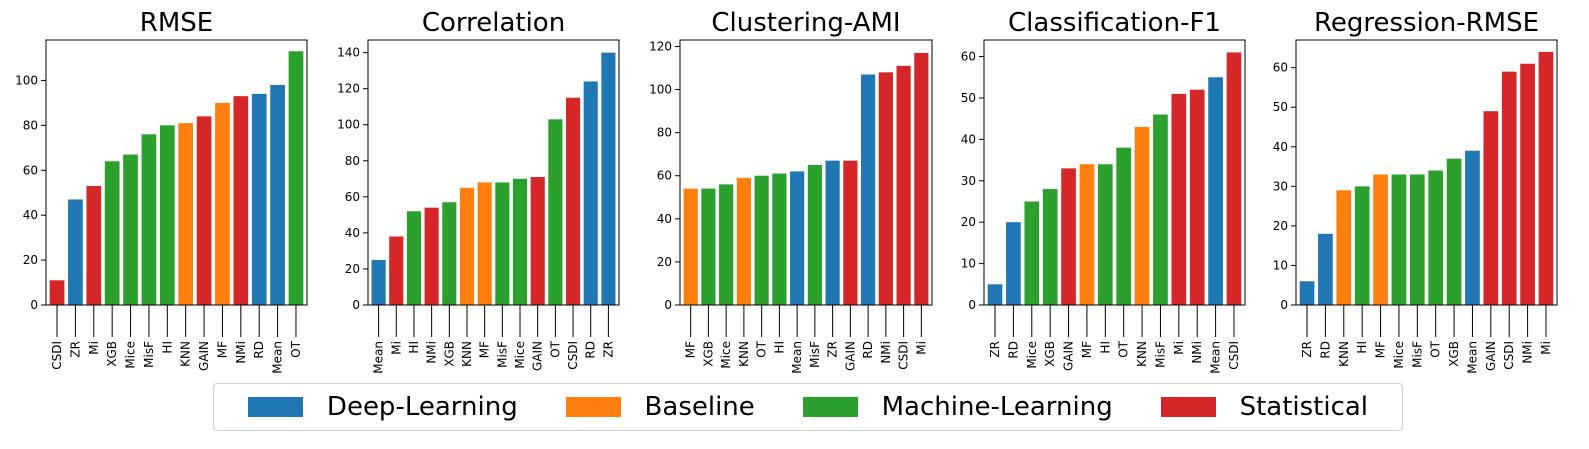  I want to click on y-tick-label: 0, so click(668, 305).